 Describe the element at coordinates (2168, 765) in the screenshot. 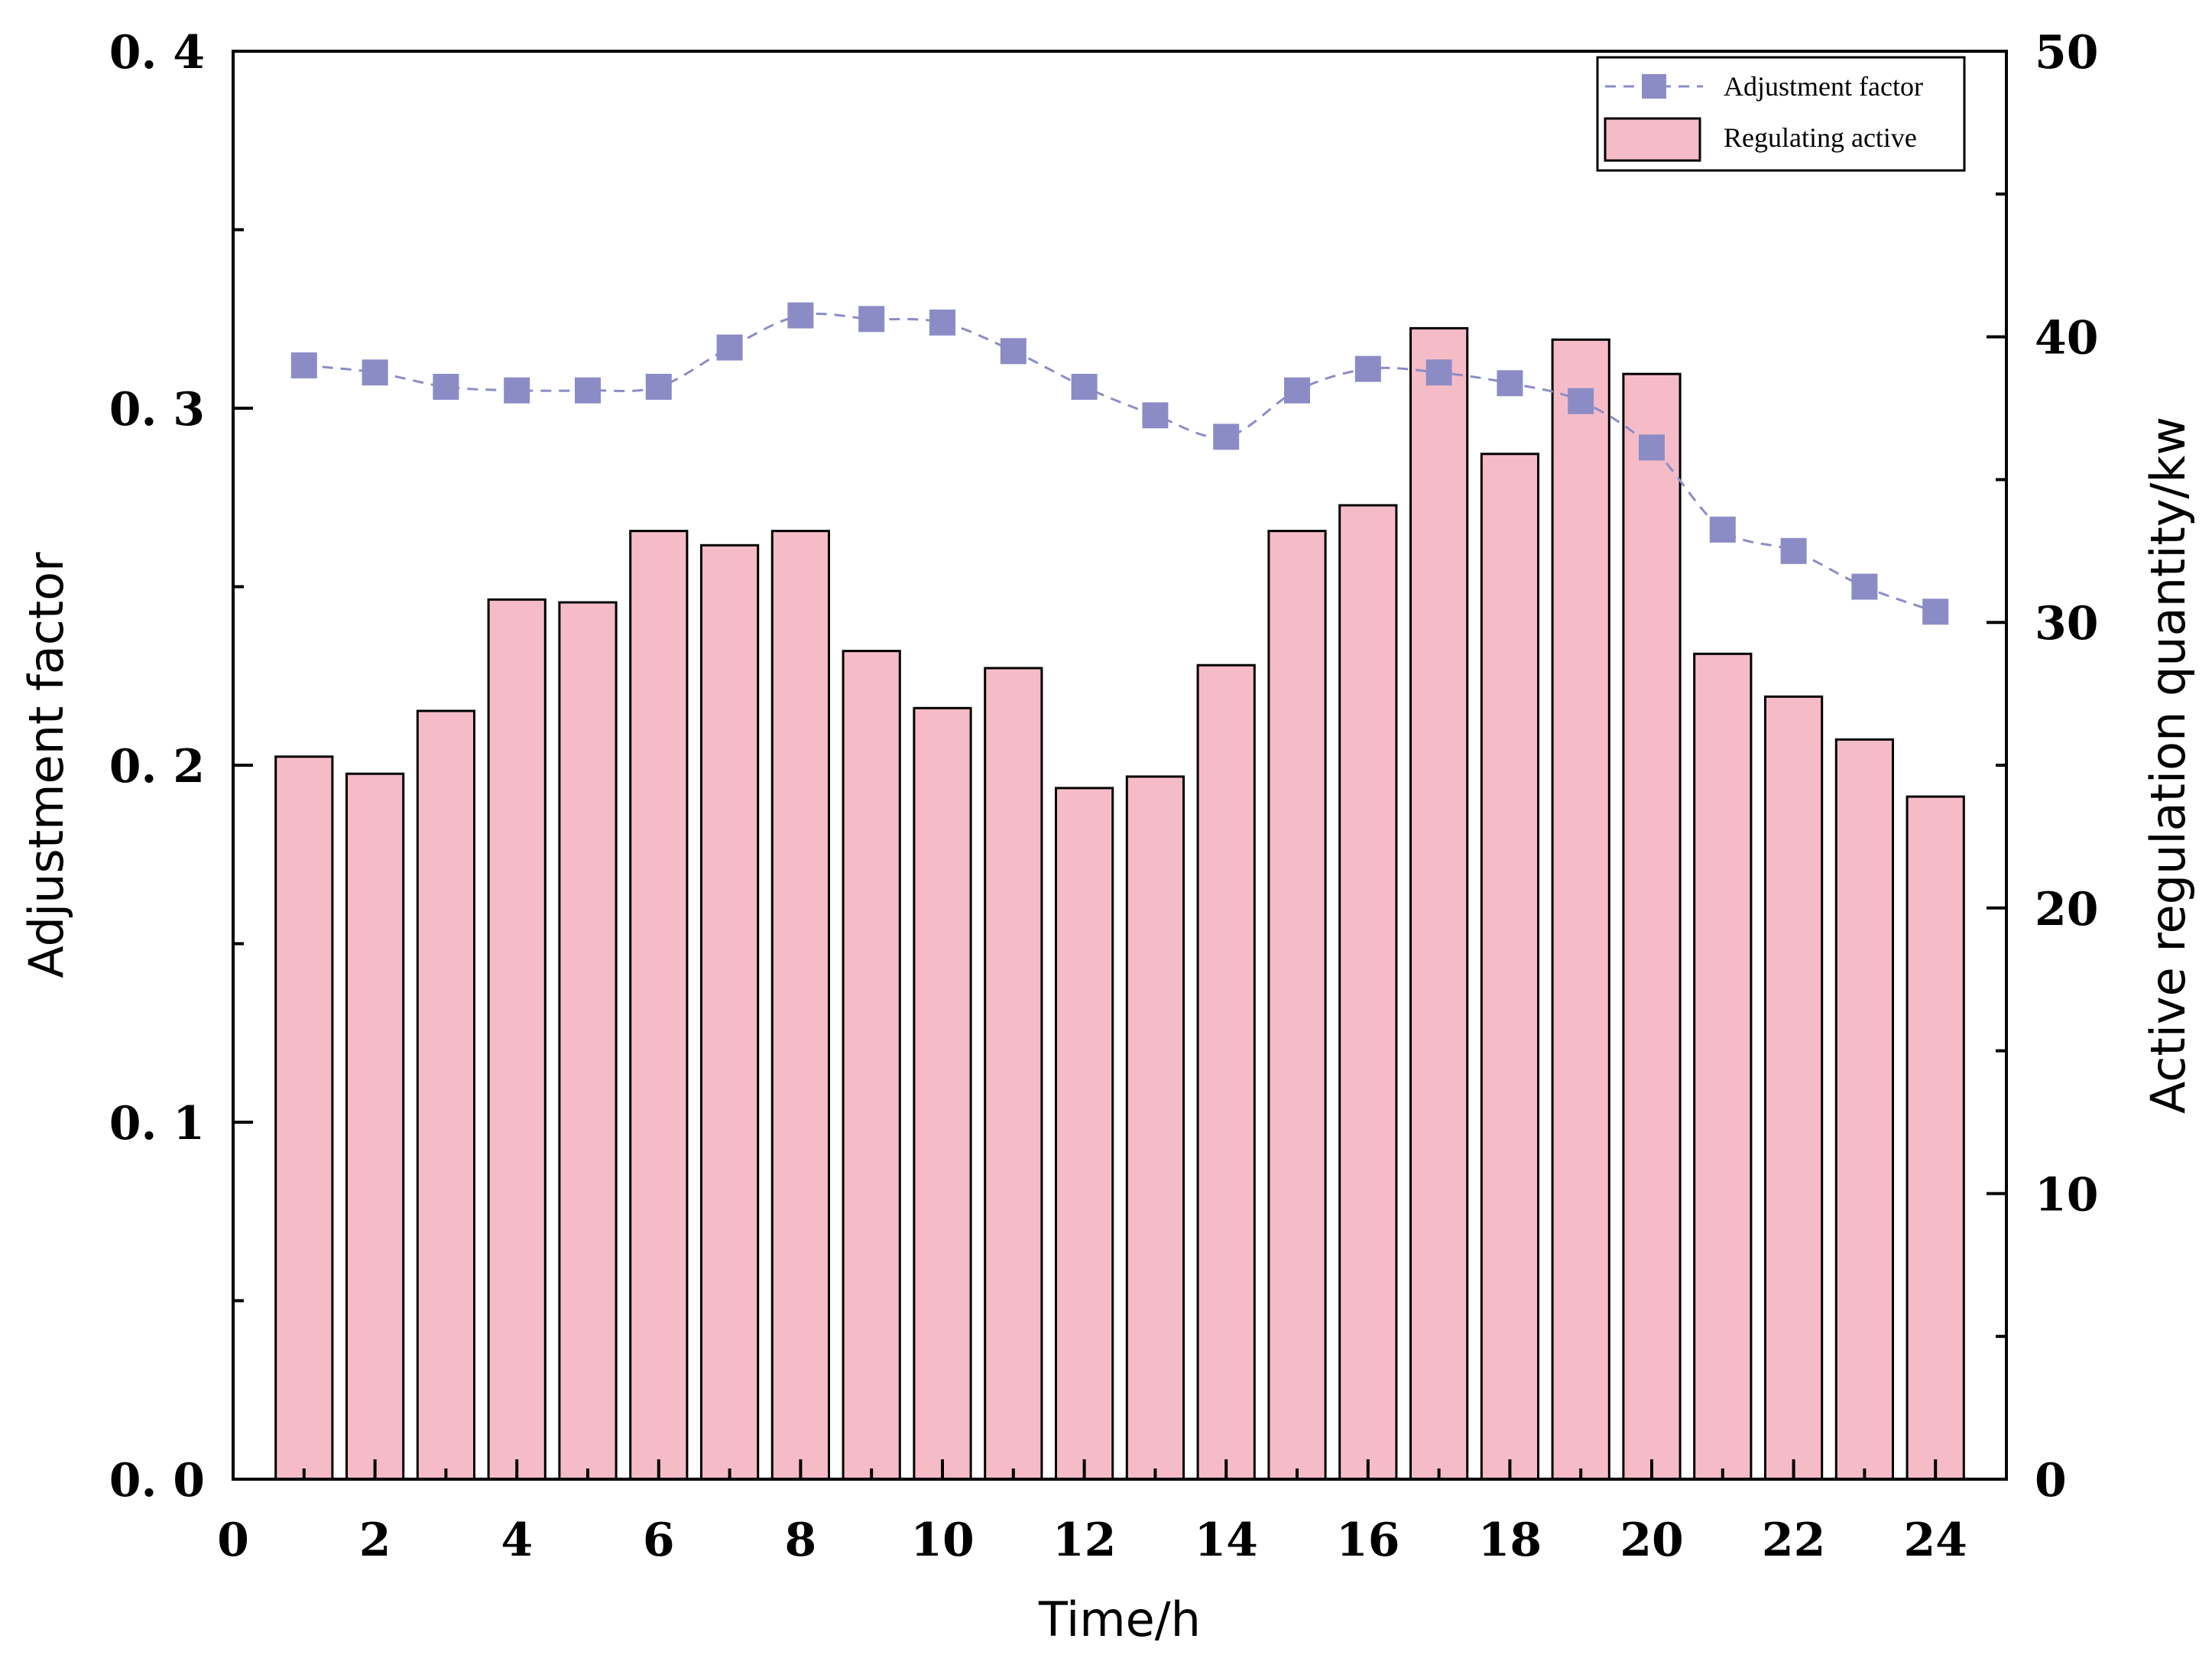

I see `y-right-axis-title: Active regulation quantity/kw` at that location.